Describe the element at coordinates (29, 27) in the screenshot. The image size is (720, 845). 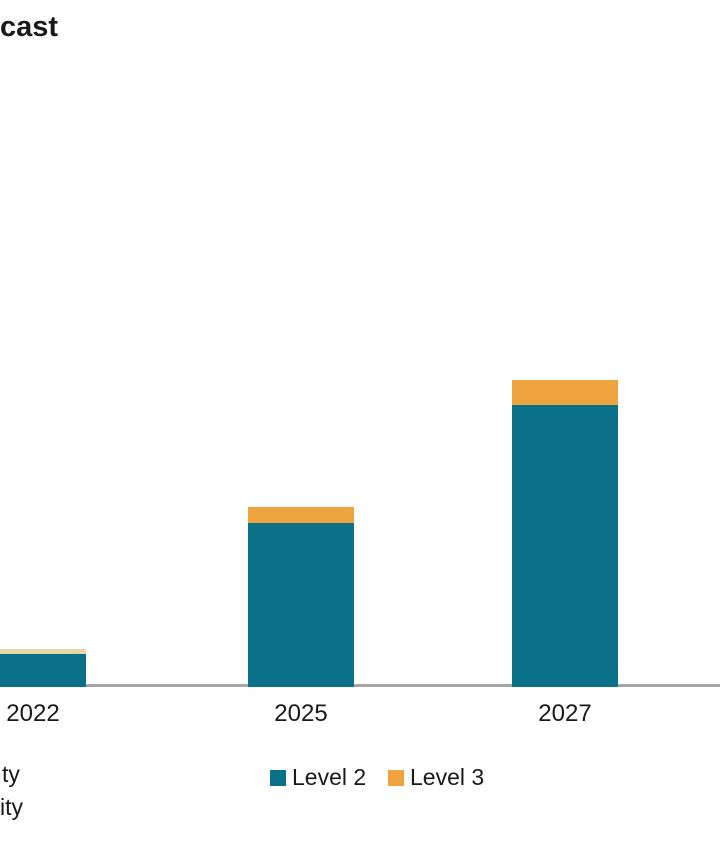
I see `chart-title: cast` at that location.